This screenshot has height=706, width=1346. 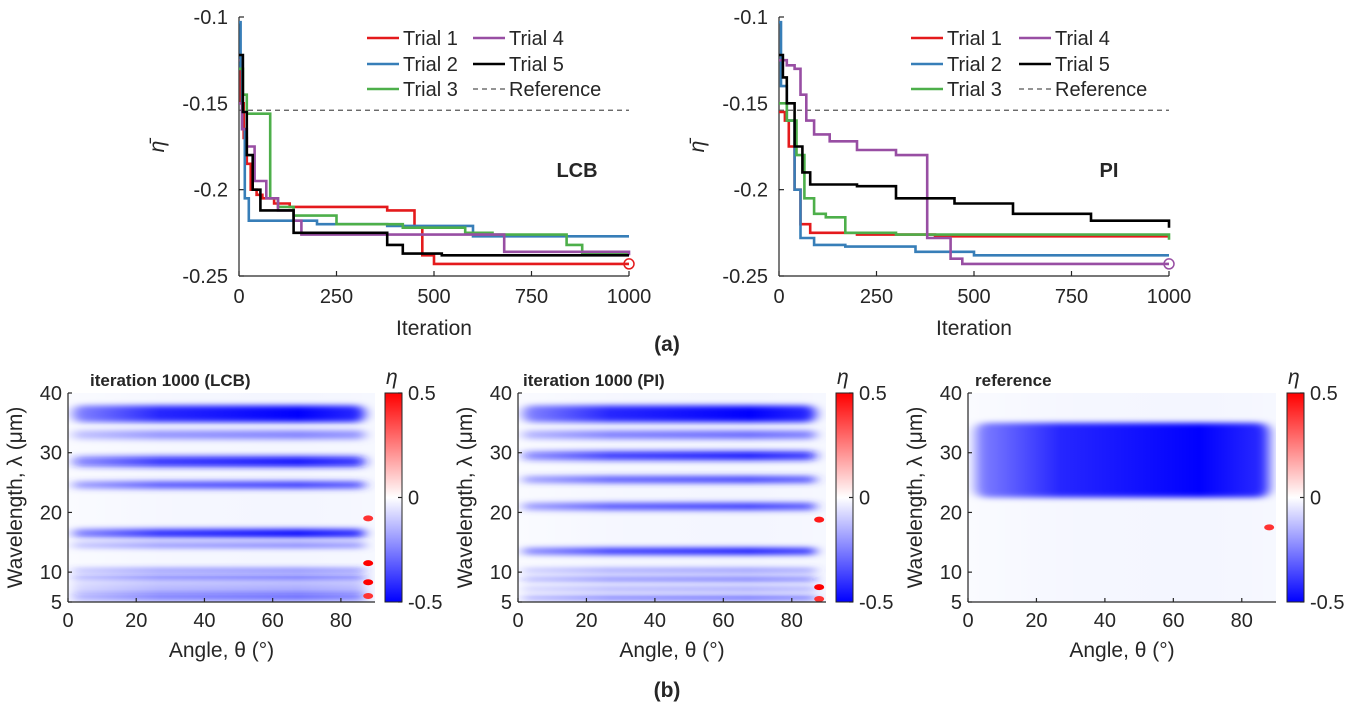 I want to click on caption-b: (b), so click(x=667, y=690).